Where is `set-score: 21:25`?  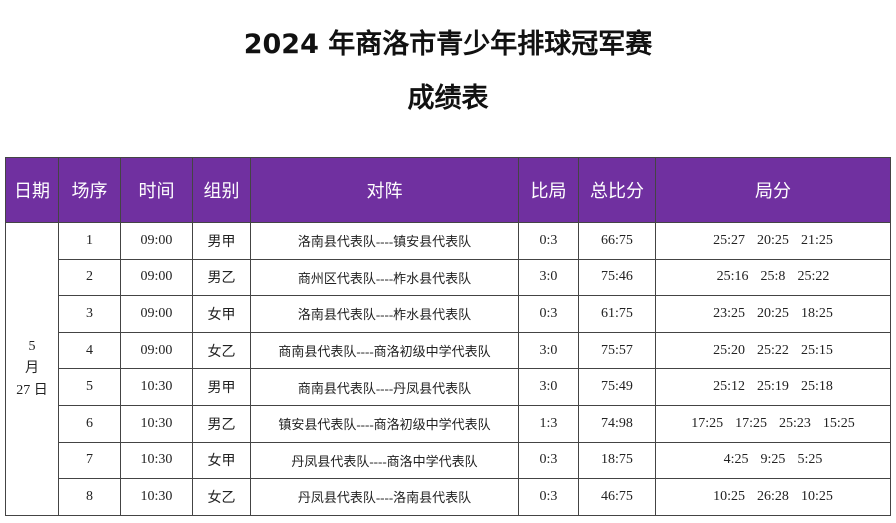 set-score: 21:25 is located at coordinates (816, 240).